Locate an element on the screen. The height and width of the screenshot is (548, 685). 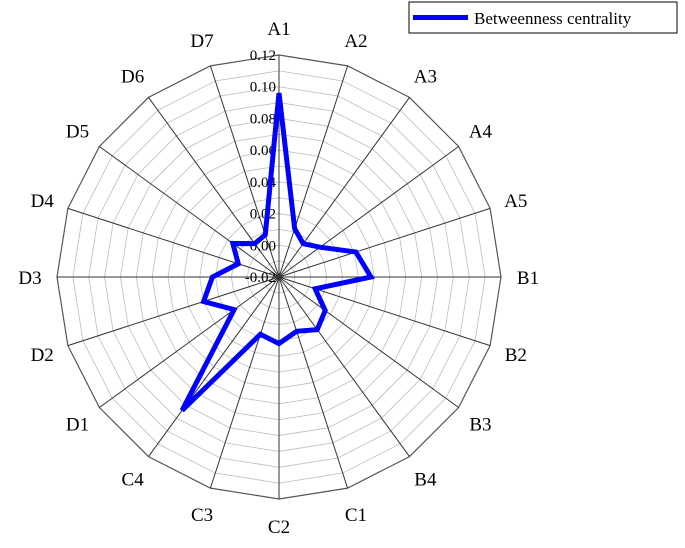
legend-entry: Betweenness centrality is located at coordinates (553, 18).